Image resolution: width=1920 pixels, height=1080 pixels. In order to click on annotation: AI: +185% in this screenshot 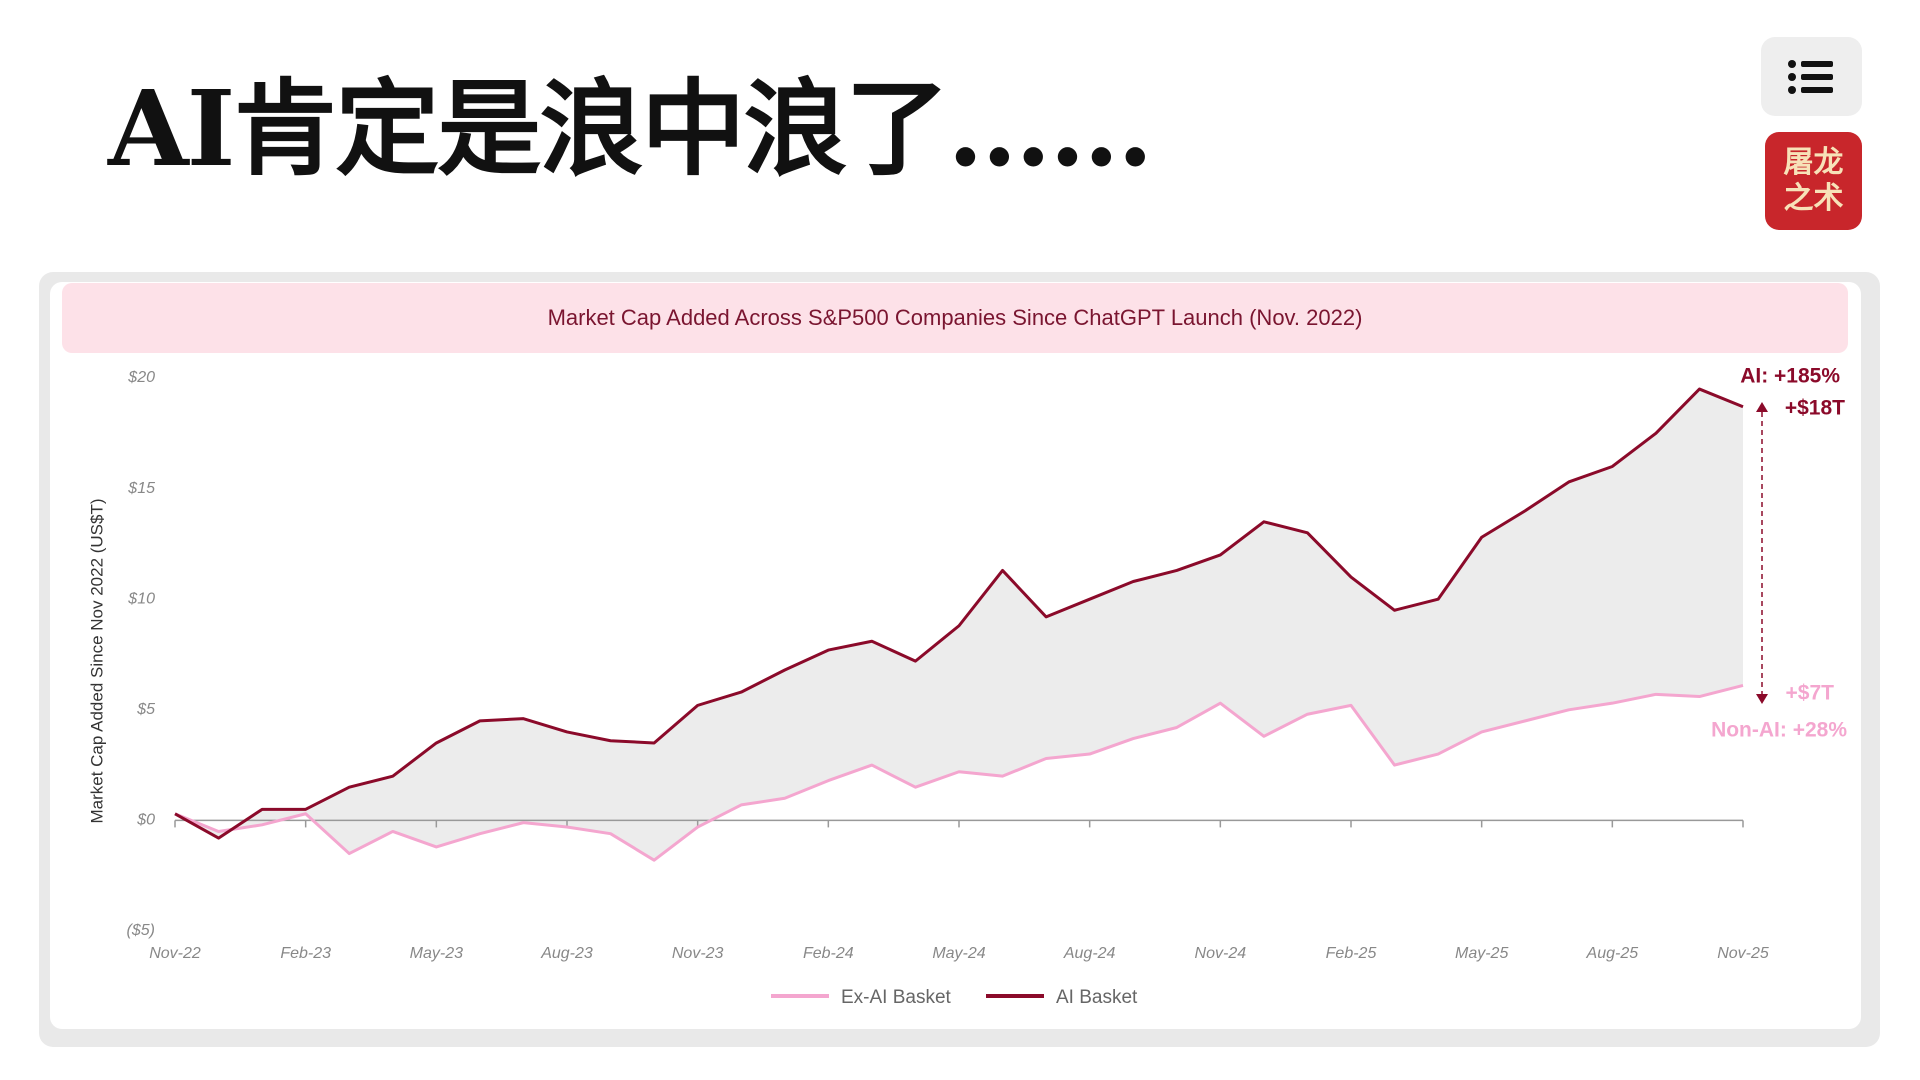, I will do `click(1790, 376)`.